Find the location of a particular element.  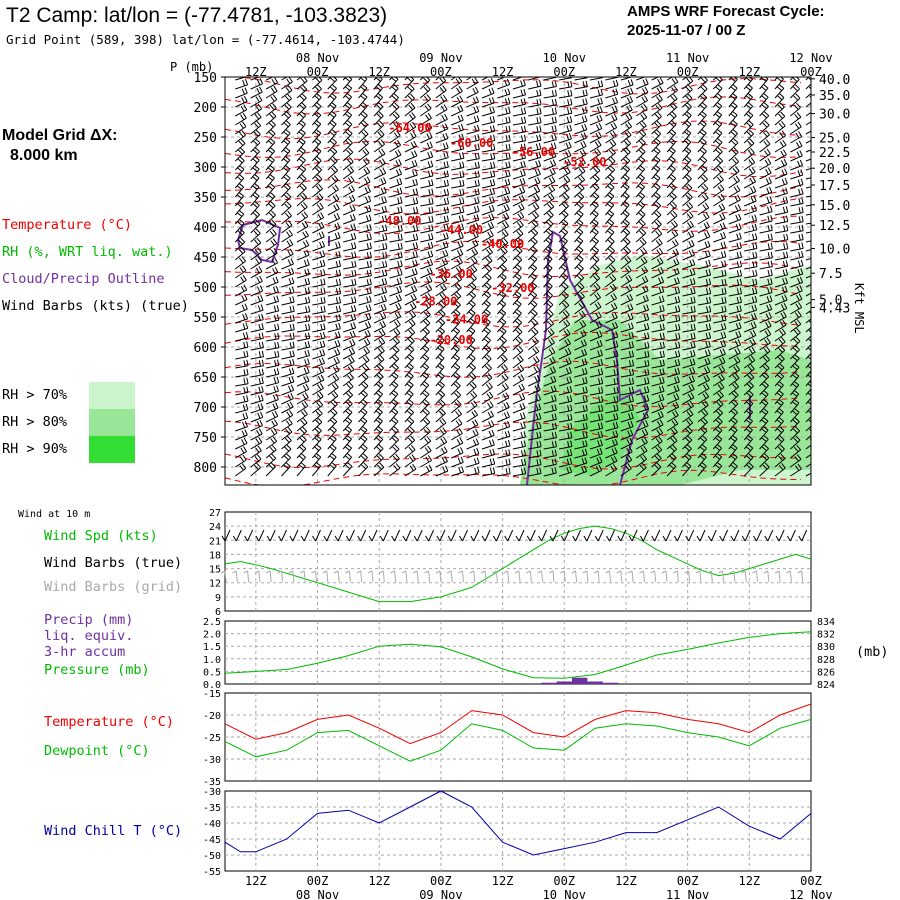

temperature-line is located at coordinates (518, 724).